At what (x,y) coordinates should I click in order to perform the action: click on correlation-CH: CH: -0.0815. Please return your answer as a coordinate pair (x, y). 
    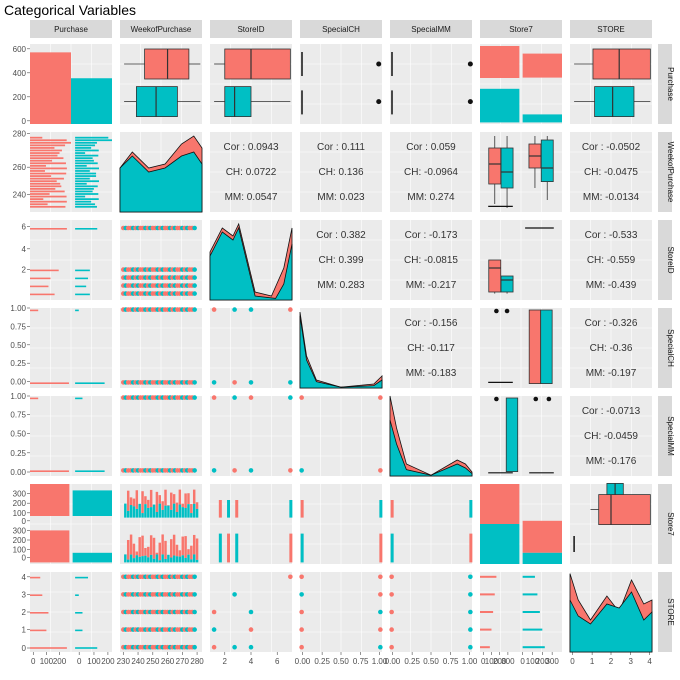
    Looking at the image, I should click on (431, 260).